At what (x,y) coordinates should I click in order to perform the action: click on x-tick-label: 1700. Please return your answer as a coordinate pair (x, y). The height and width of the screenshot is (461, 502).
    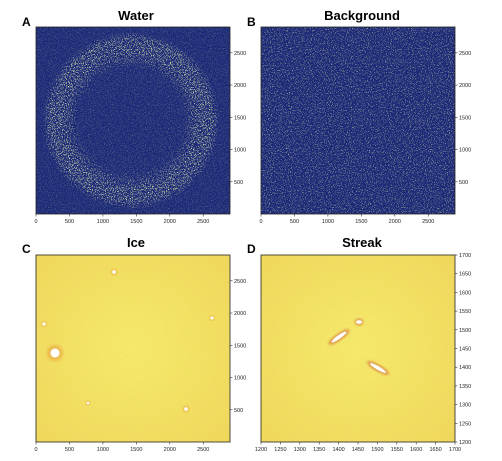
    Looking at the image, I should click on (455, 450).